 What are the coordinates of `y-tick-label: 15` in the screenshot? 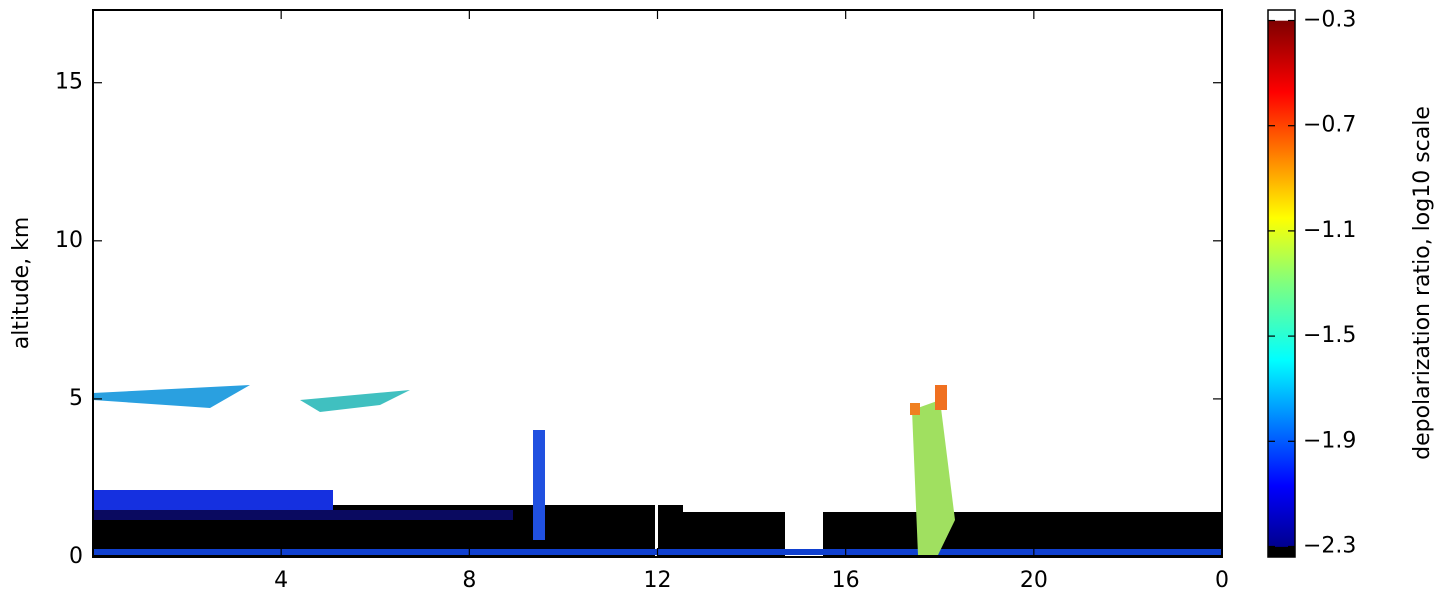 It's located at (69, 82).